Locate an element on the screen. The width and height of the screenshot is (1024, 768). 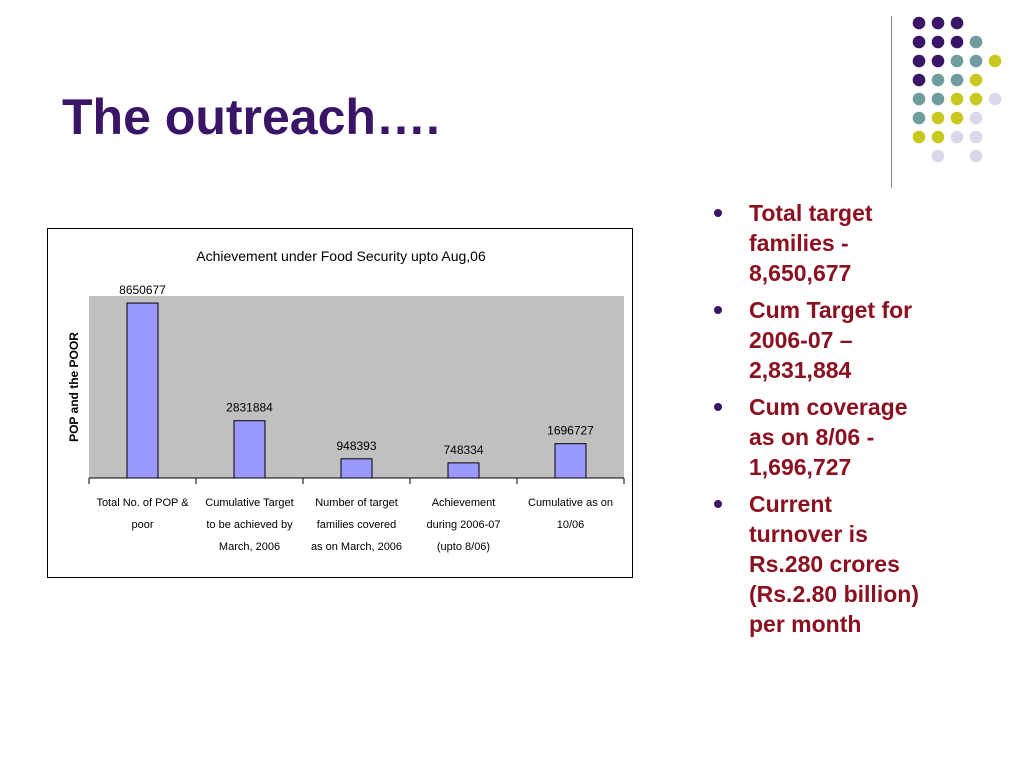
x-tick-label: as on March, 2006 is located at coordinates (356, 547).